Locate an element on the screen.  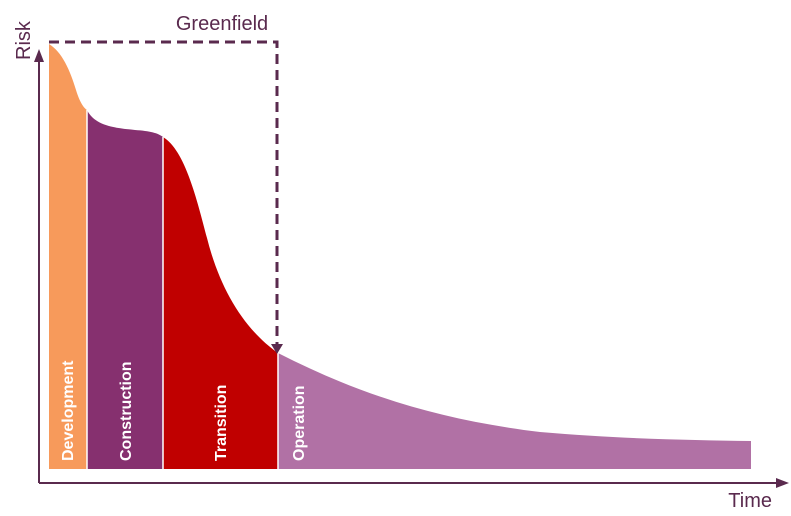
x-axis-label: Time is located at coordinates (750, 501).